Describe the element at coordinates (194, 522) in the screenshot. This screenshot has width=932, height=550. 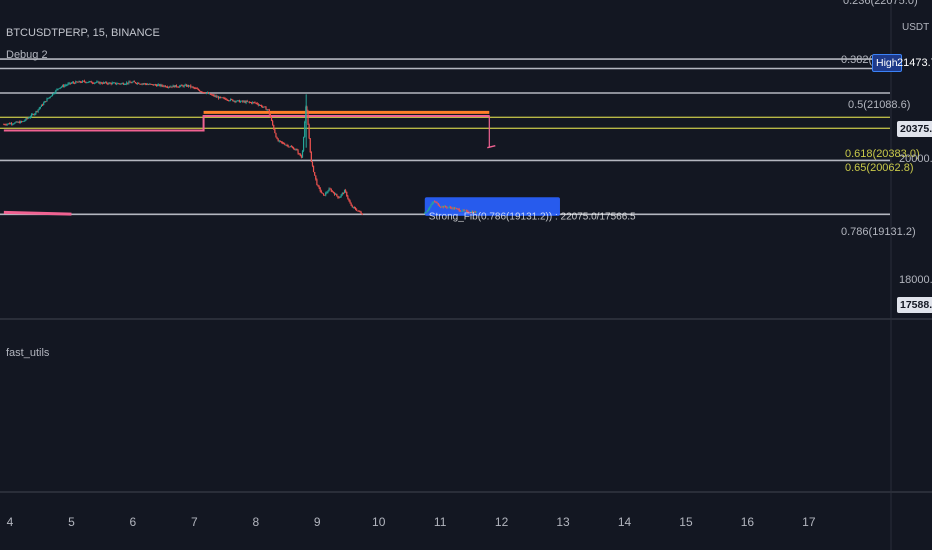
I see `x-tick-label-3: 7` at that location.